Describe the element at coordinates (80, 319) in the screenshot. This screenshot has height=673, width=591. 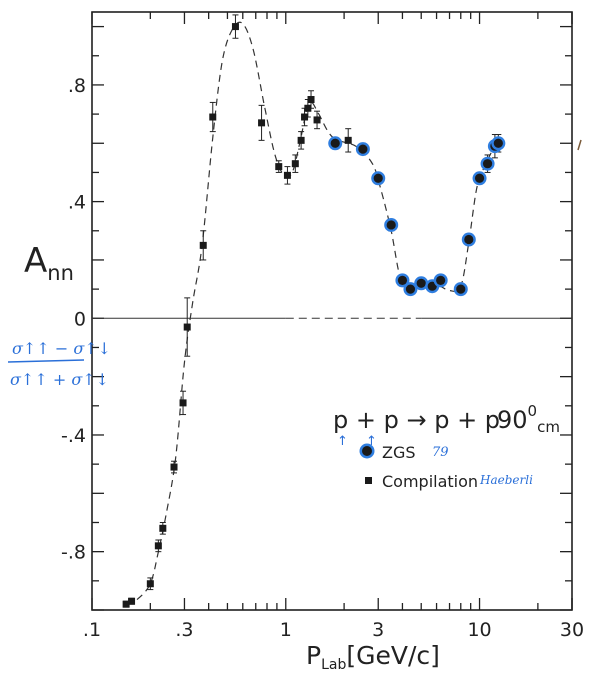
I see `y-tick-label: 0` at that location.